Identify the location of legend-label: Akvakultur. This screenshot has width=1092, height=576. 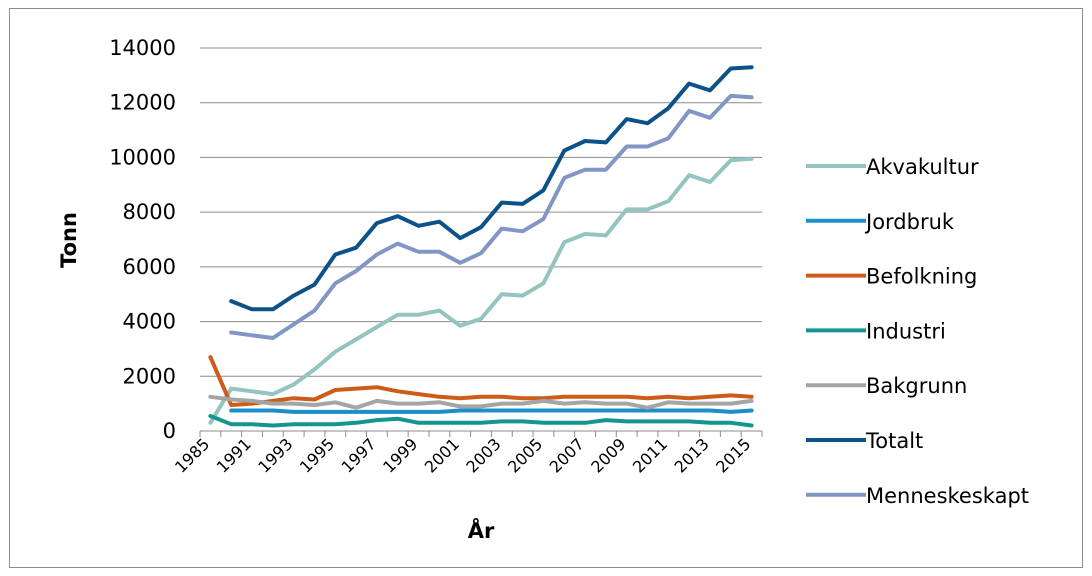
(922, 167).